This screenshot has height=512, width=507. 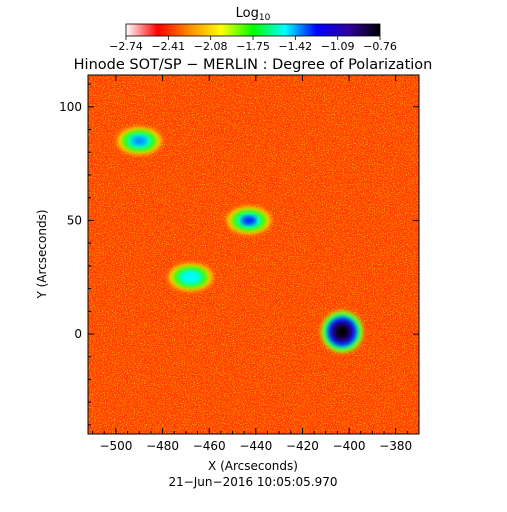 What do you see at coordinates (380, 46) in the screenshot?
I see `colorbar-tick-label: −0.76` at bounding box center [380, 46].